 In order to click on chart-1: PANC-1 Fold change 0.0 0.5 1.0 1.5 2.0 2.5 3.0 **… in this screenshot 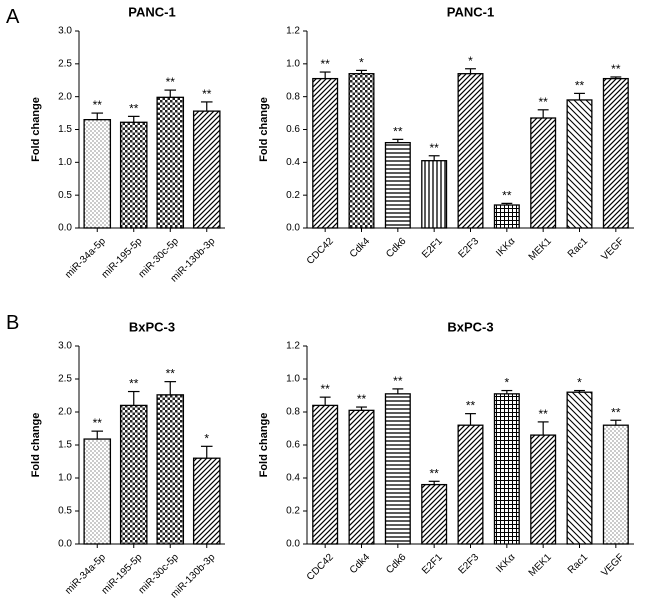, I will do `click(127, 144)`.